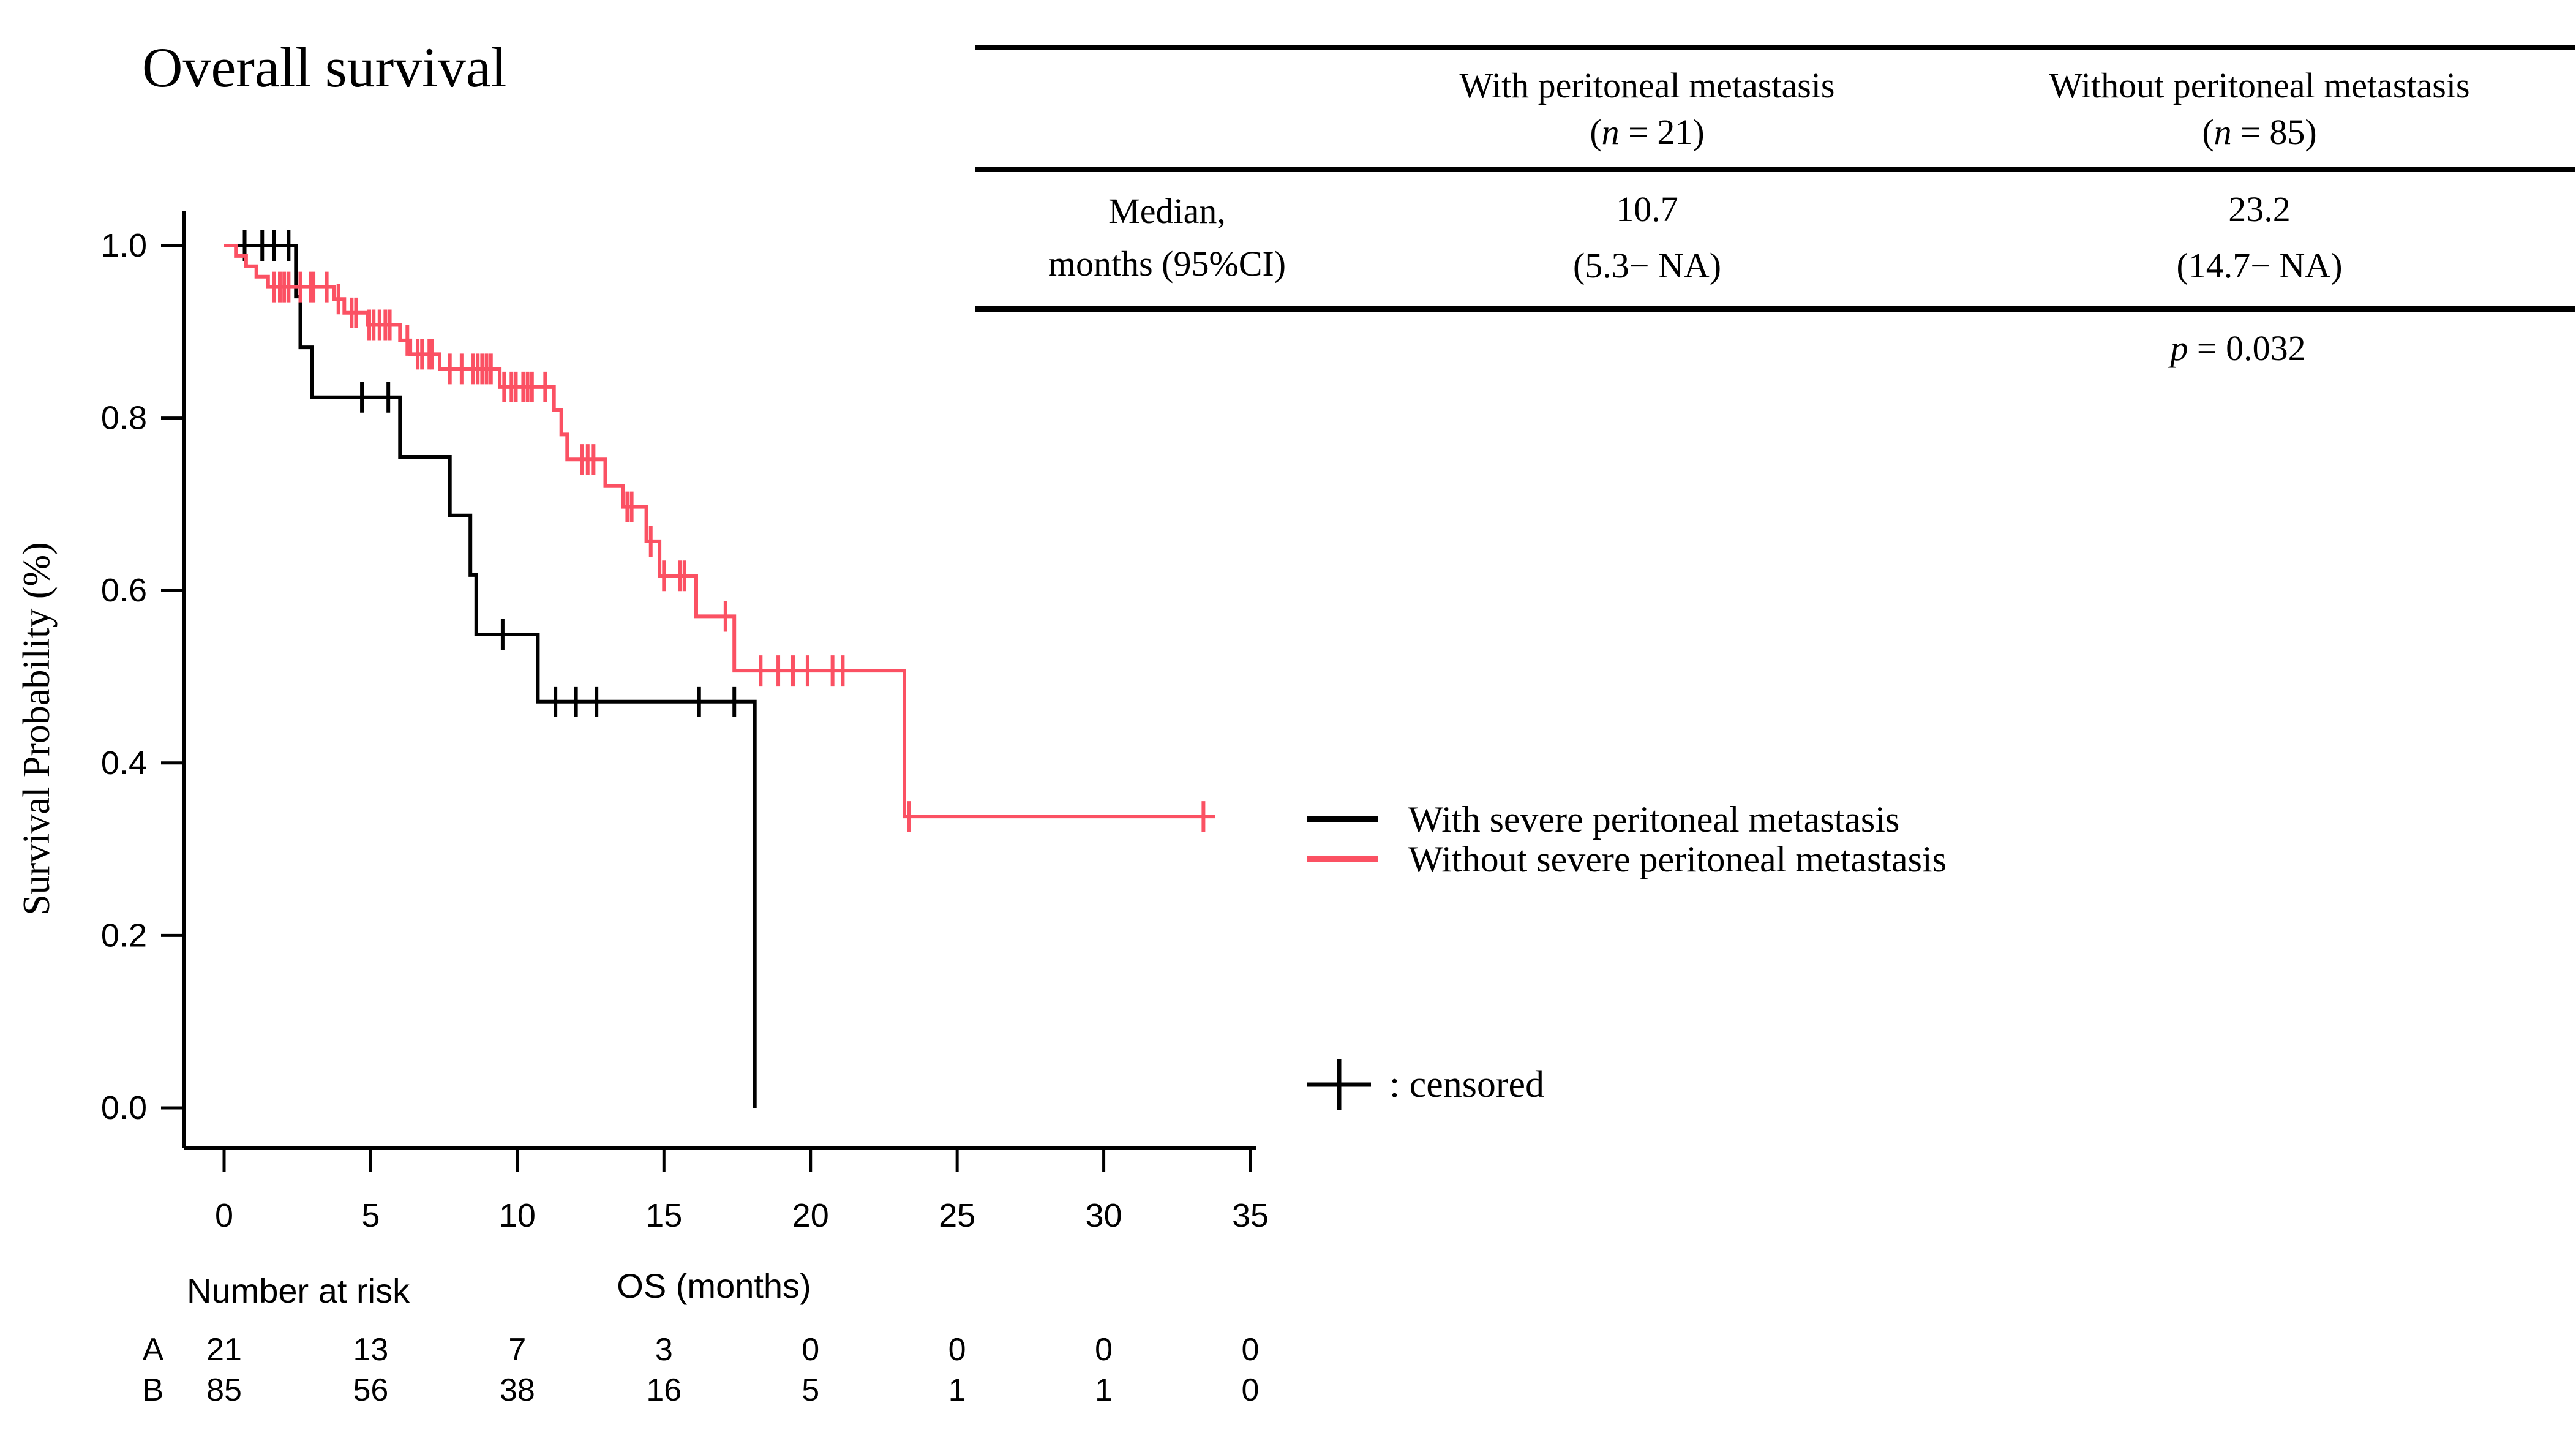  Describe the element at coordinates (1104, 1350) in the screenshot. I see `risk-count-a-t30: 0` at that location.